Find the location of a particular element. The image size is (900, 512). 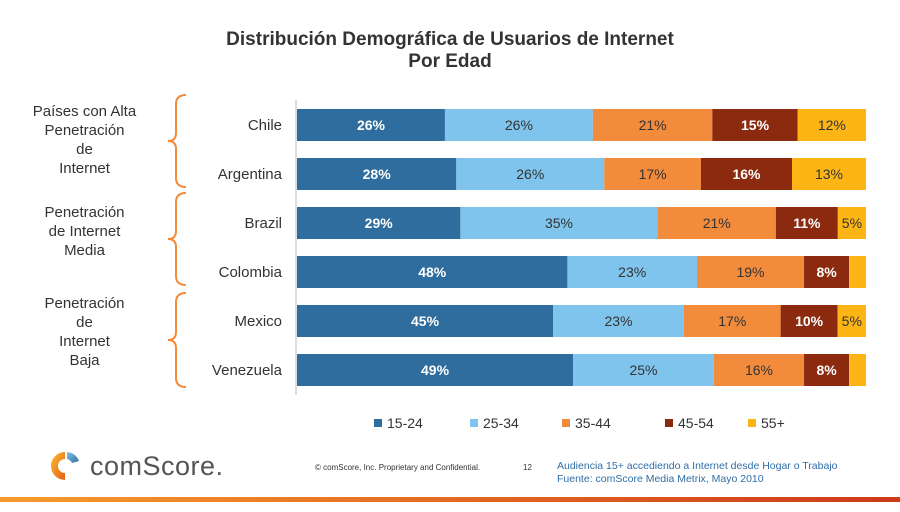

data-label: 48% is located at coordinates (432, 272).